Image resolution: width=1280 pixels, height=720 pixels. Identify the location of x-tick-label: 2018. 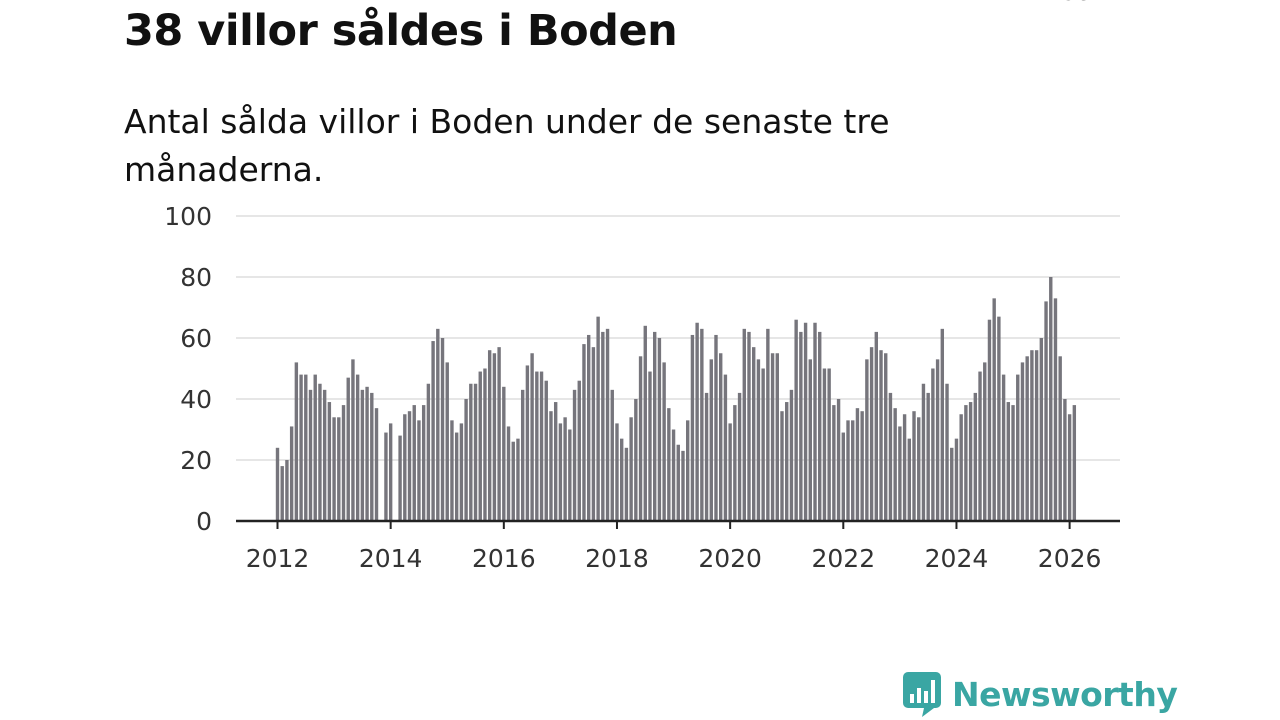
(617, 558).